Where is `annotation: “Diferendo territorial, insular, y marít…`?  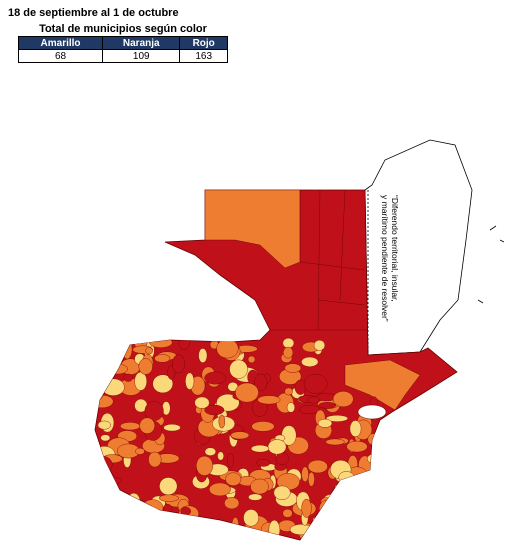
annotation: “Diferendo territorial, insular, y marít… is located at coordinates (390, 258).